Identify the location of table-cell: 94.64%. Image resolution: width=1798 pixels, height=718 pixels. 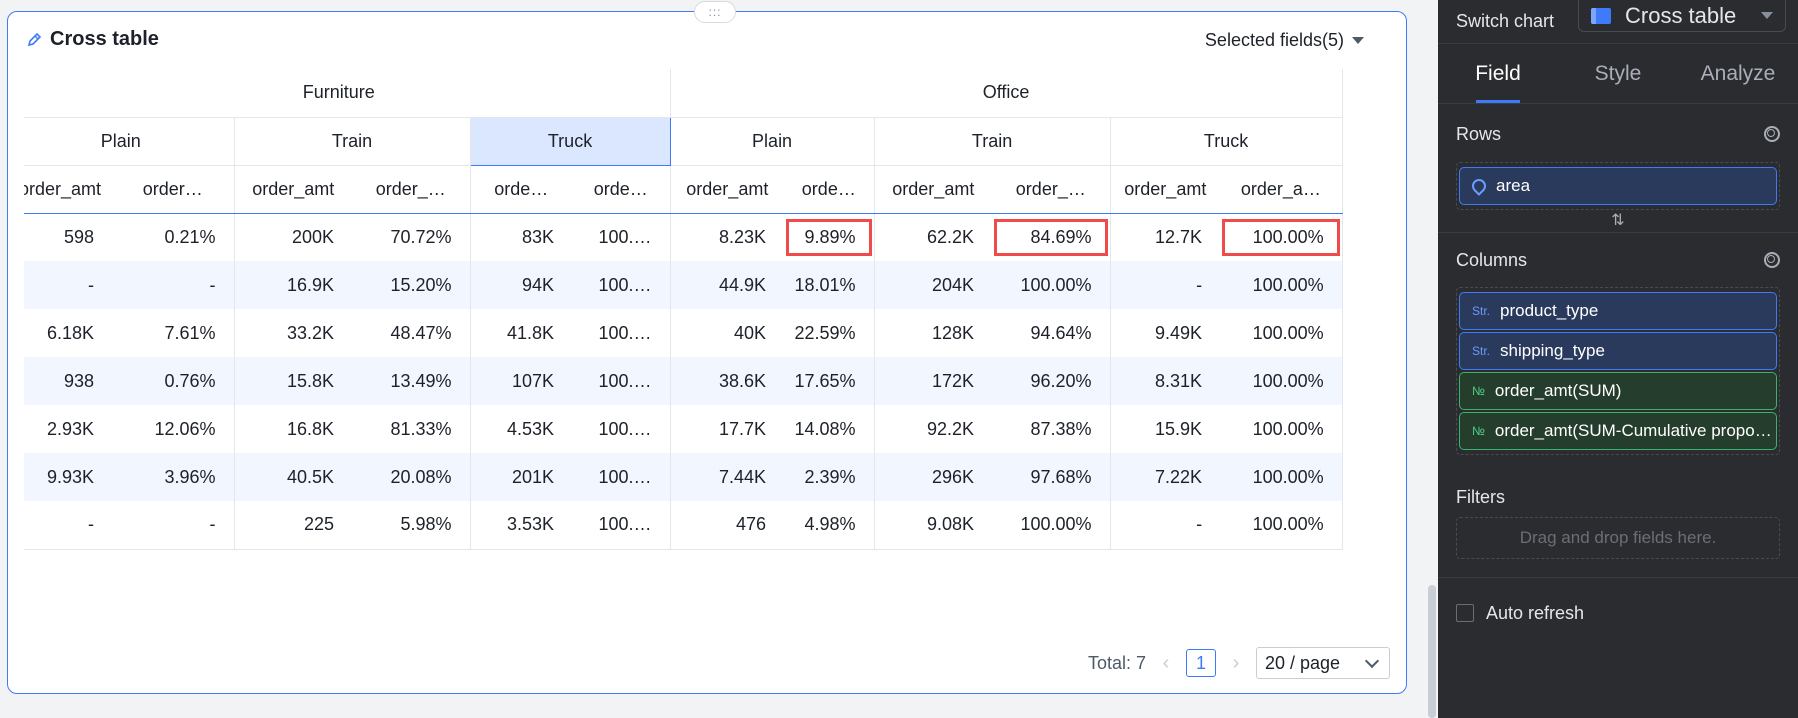
(1051, 333).